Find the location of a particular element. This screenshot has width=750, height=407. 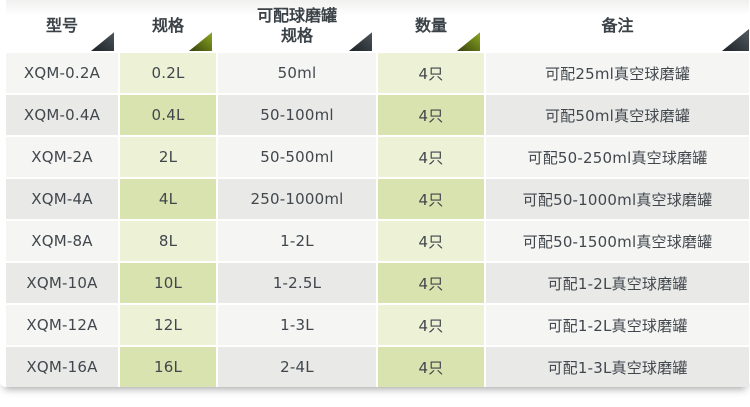

header-spec-label: 规格 is located at coordinates (167, 25).